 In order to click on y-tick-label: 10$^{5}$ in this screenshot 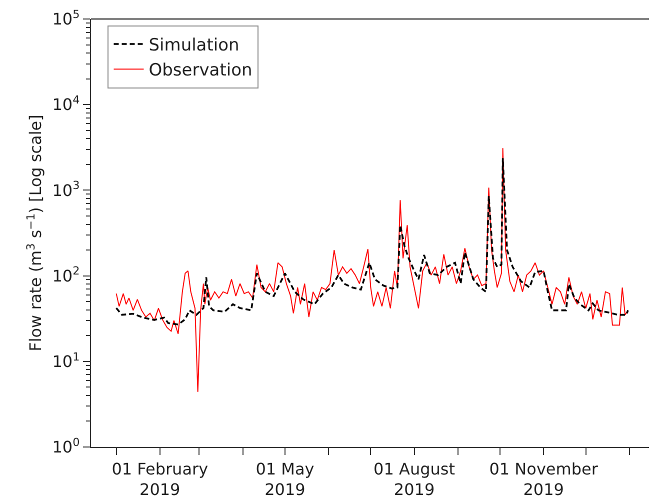, I will do `click(66, 18)`.